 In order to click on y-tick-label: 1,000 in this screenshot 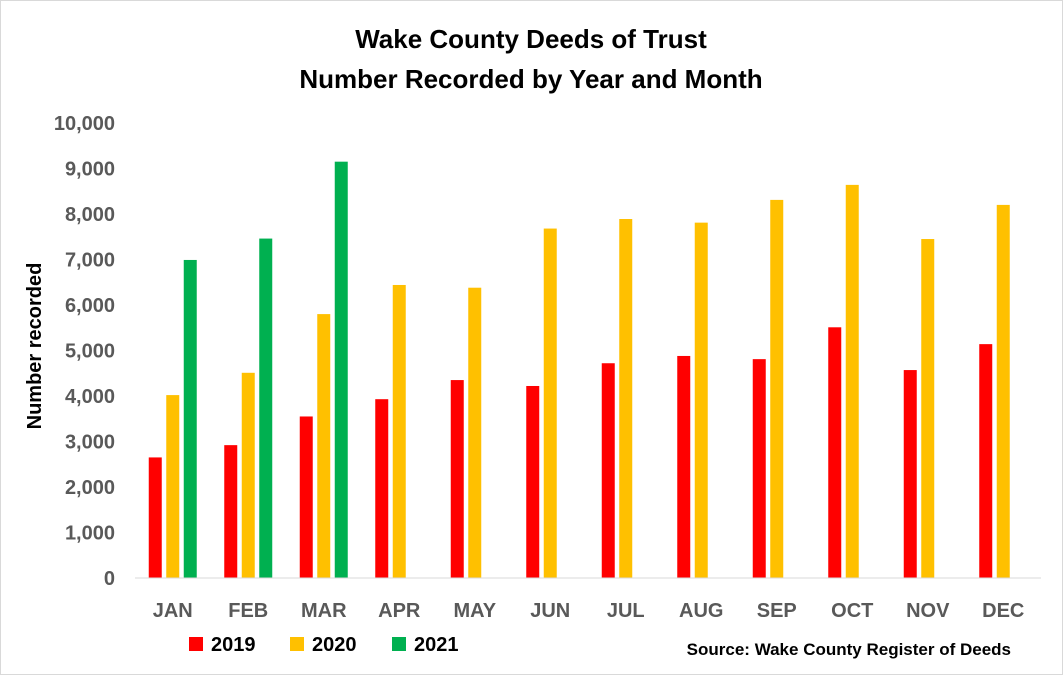, I will do `click(90, 534)`.